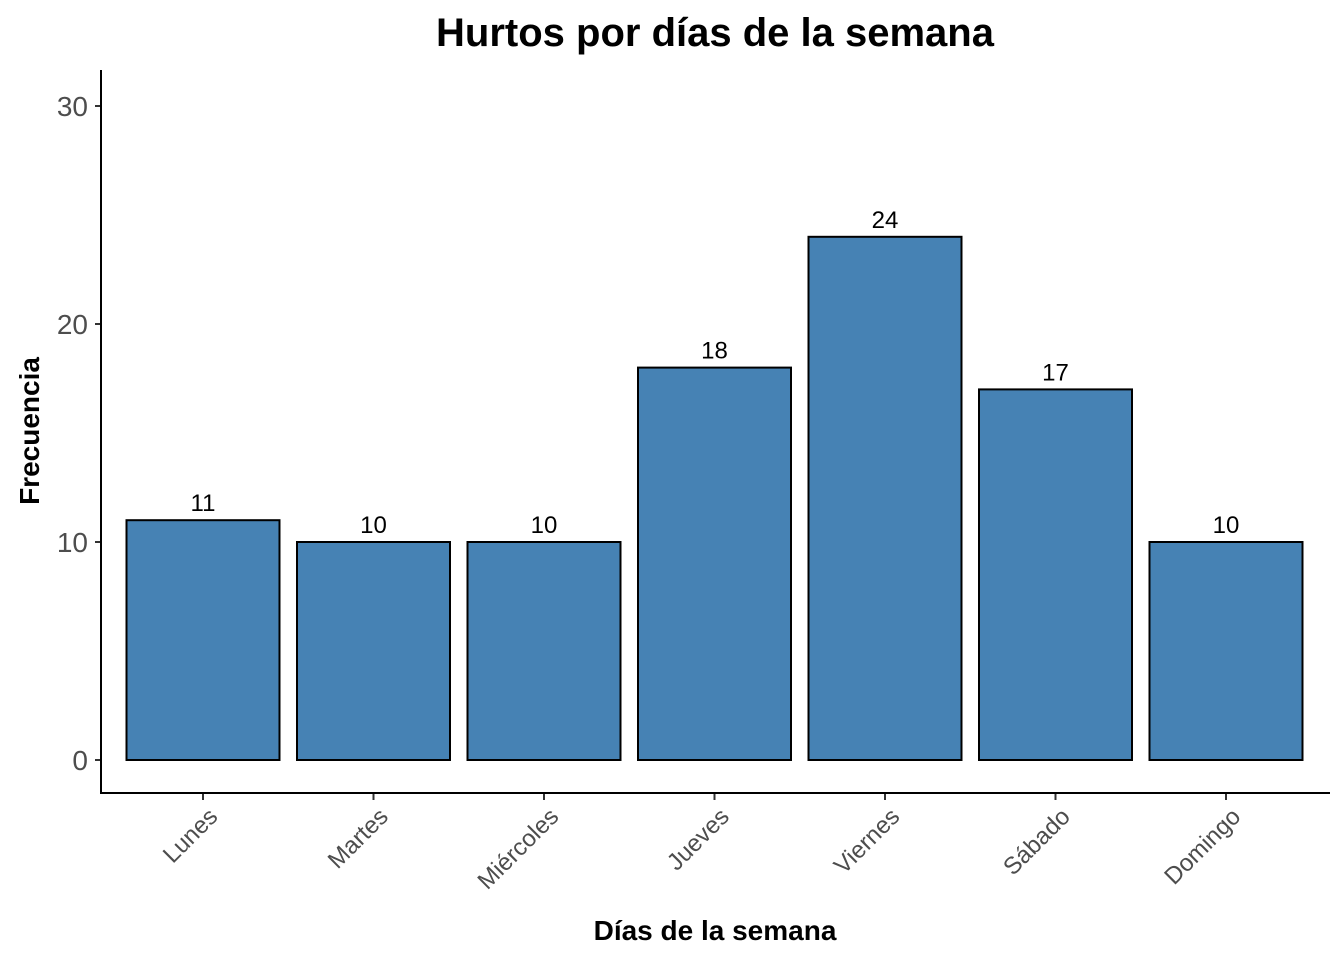 Image resolution: width=1344 pixels, height=965 pixels. What do you see at coordinates (80, 760) in the screenshot?
I see `y-tick-label: 0` at bounding box center [80, 760].